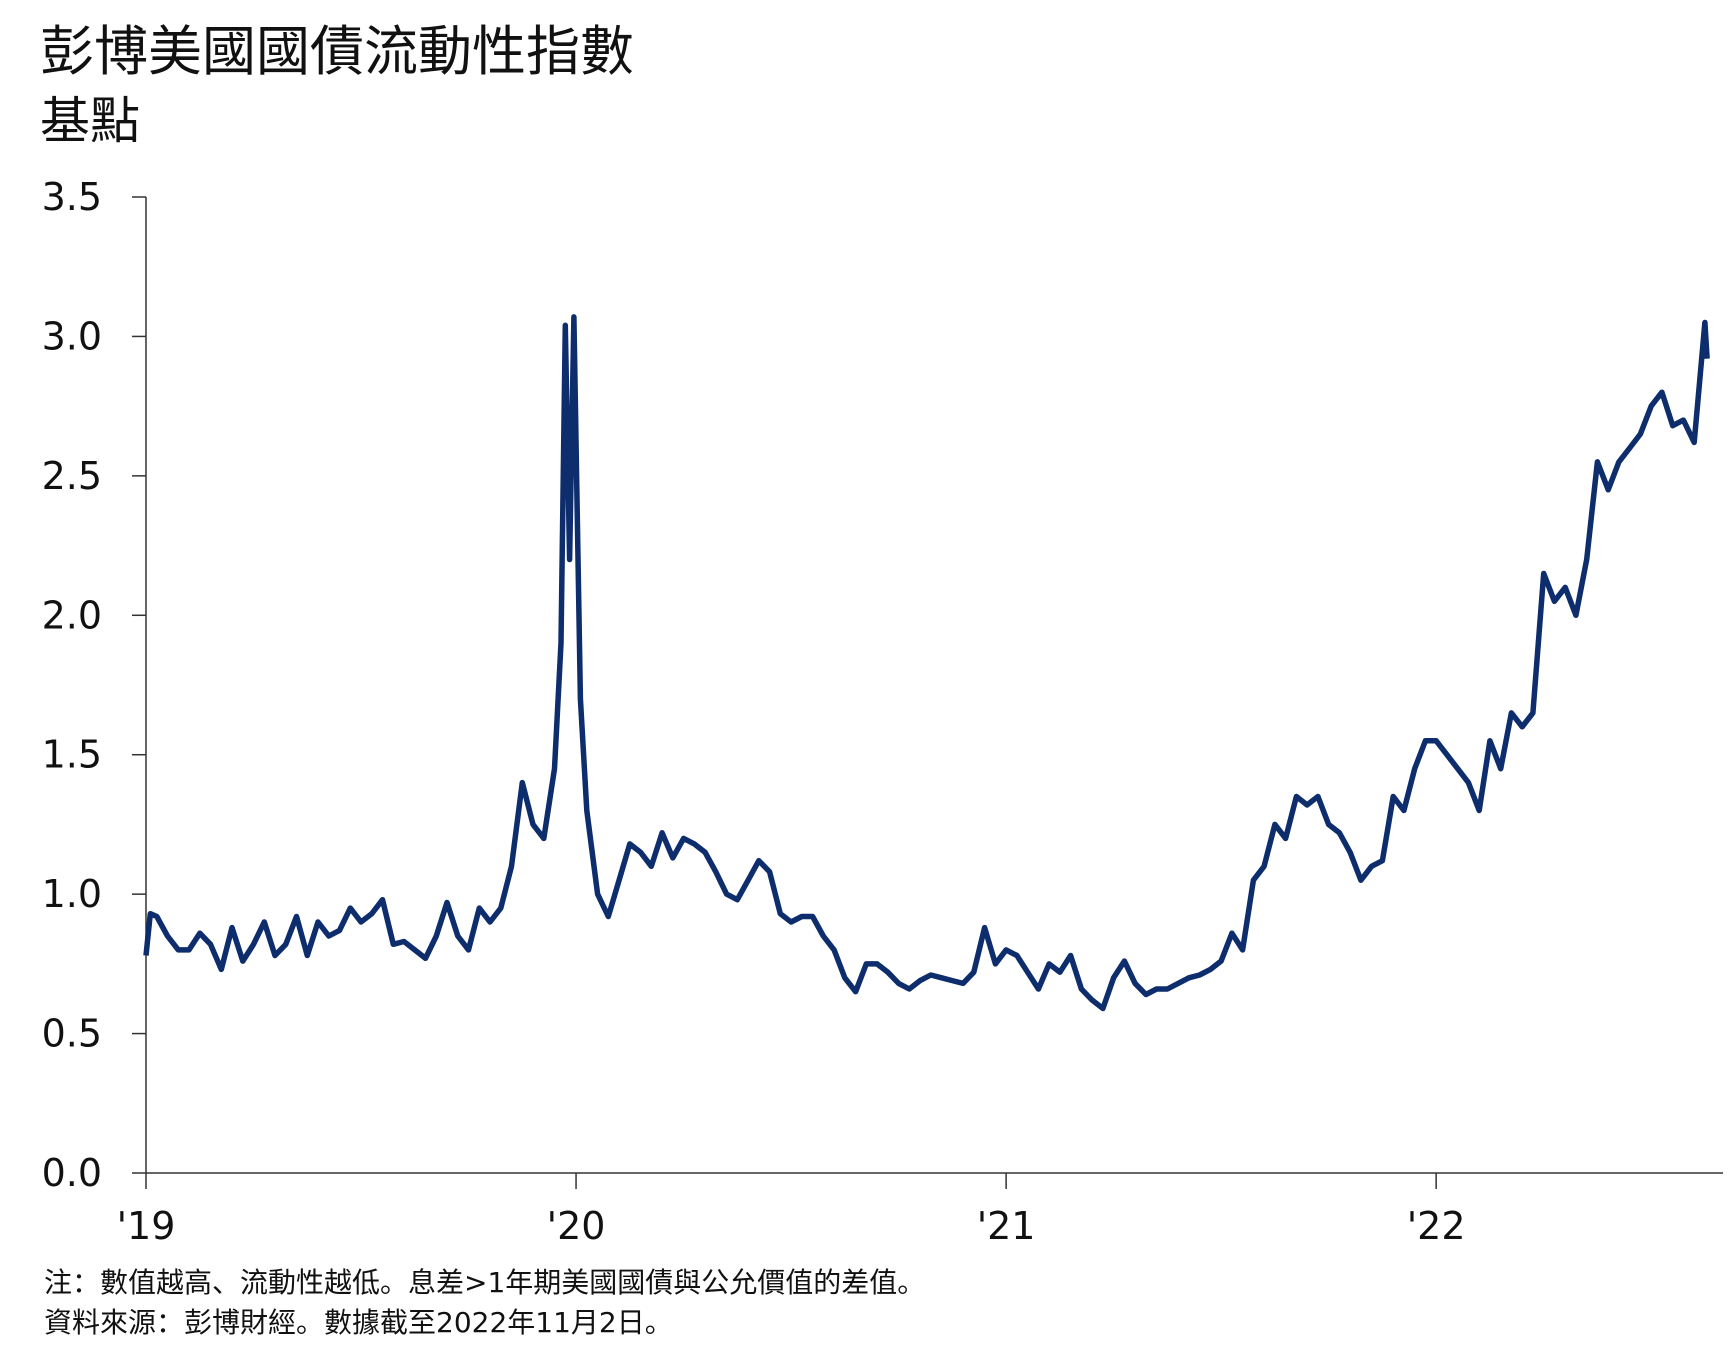 The image size is (1728, 1348). I want to click on note: 注：數值越高、流動性越低。息差>1年期美國國債與公允價值的差值。, so click(484, 1282).